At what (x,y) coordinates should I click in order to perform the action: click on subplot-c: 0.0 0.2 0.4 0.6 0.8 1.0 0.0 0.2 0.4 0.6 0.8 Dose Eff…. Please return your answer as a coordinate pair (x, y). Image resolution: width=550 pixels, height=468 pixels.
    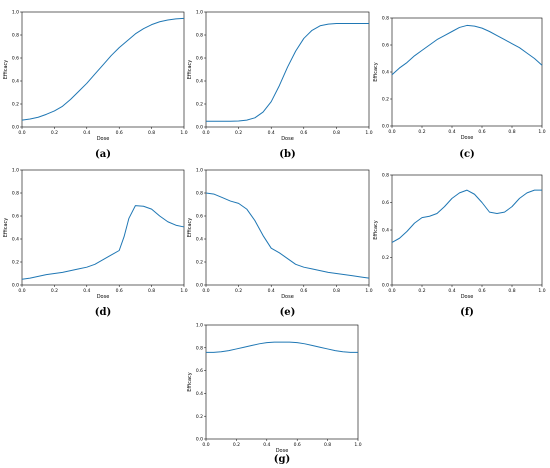
    Looking at the image, I should click on (459, 88).